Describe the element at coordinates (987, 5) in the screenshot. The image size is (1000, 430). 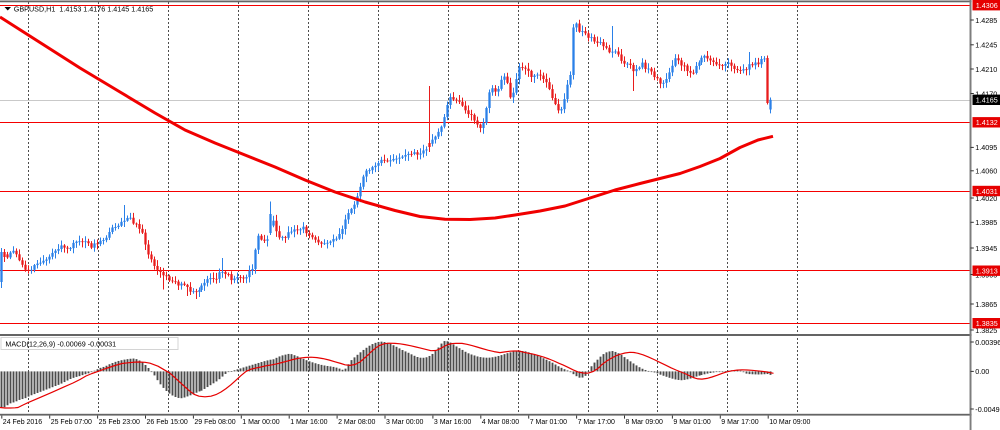
I see `svg-text: 1.4306` at that location.